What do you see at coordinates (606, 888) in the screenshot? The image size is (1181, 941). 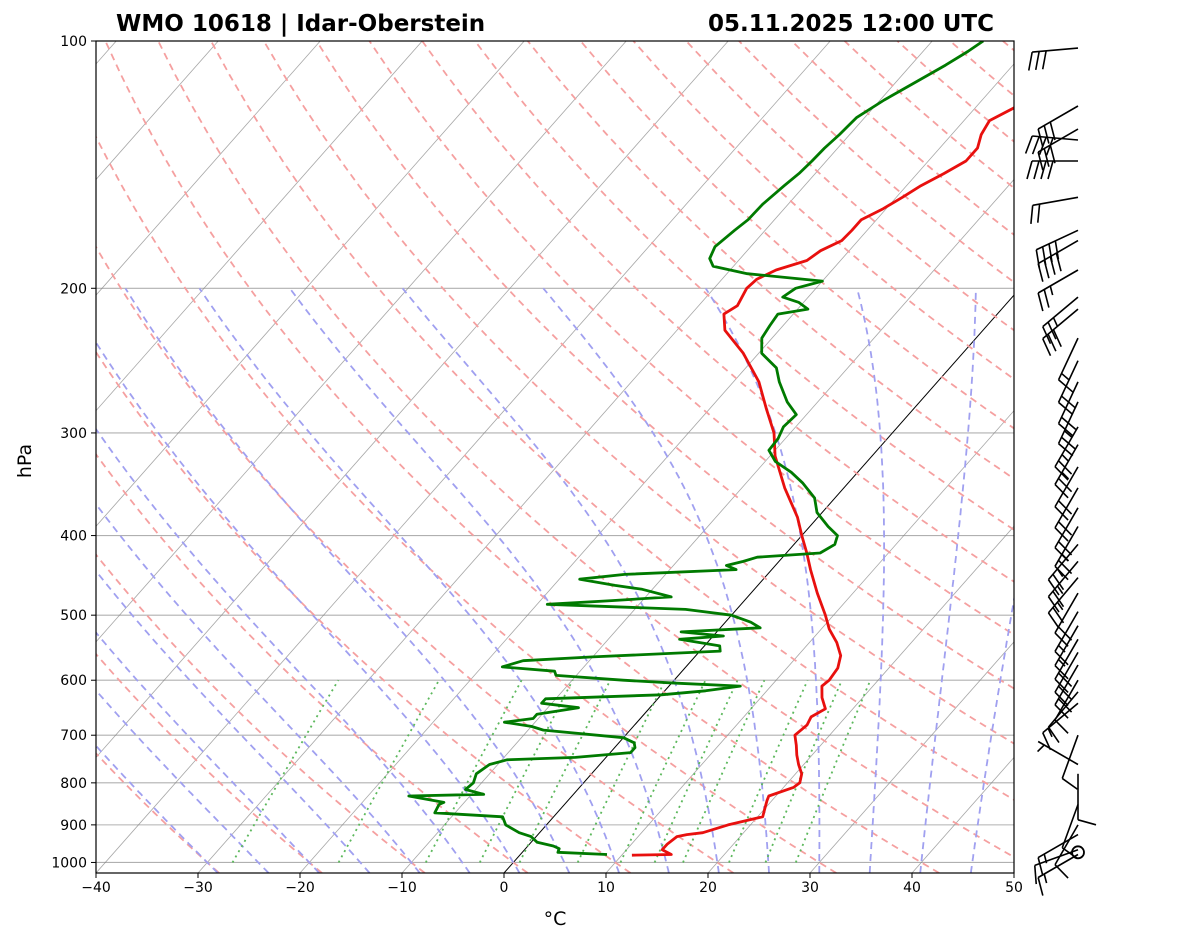 I see `x-tick-label: 10` at bounding box center [606, 888].